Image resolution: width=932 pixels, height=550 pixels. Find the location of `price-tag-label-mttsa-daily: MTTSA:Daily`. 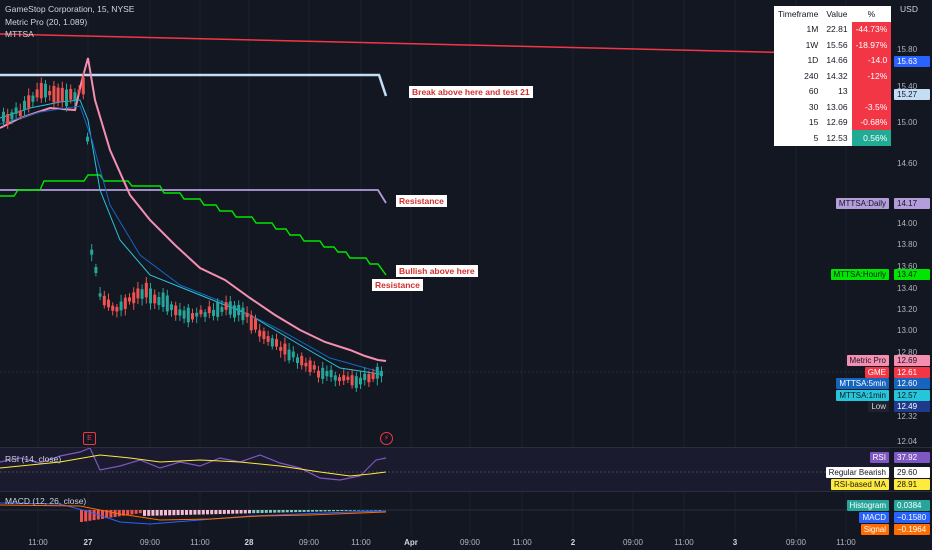

price-tag-label-mttsa-daily: MTTSA:Daily is located at coordinates (862, 203).